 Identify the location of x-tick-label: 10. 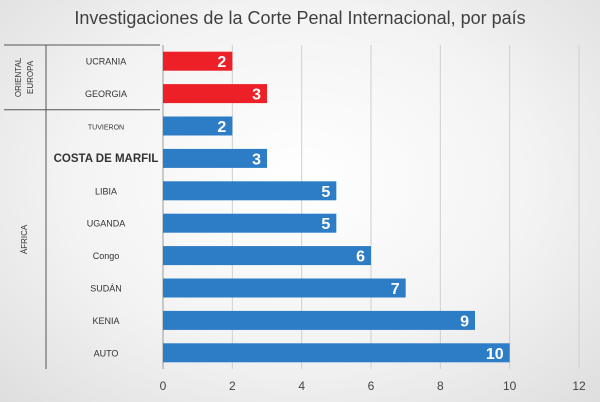
(510, 386).